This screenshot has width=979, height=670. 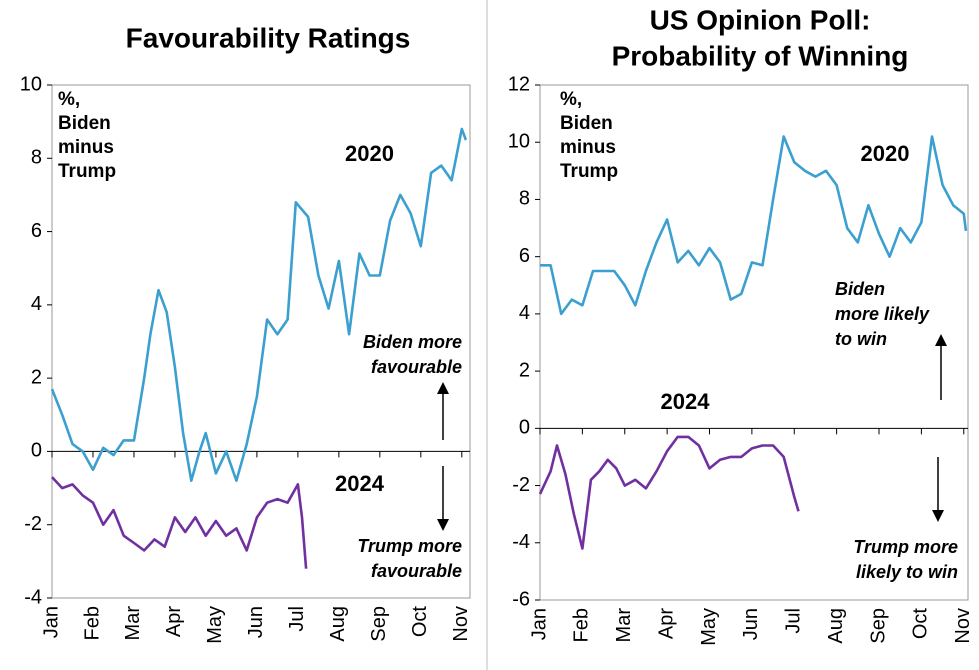 I want to click on y-tick-label: -6, so click(x=521, y=599).